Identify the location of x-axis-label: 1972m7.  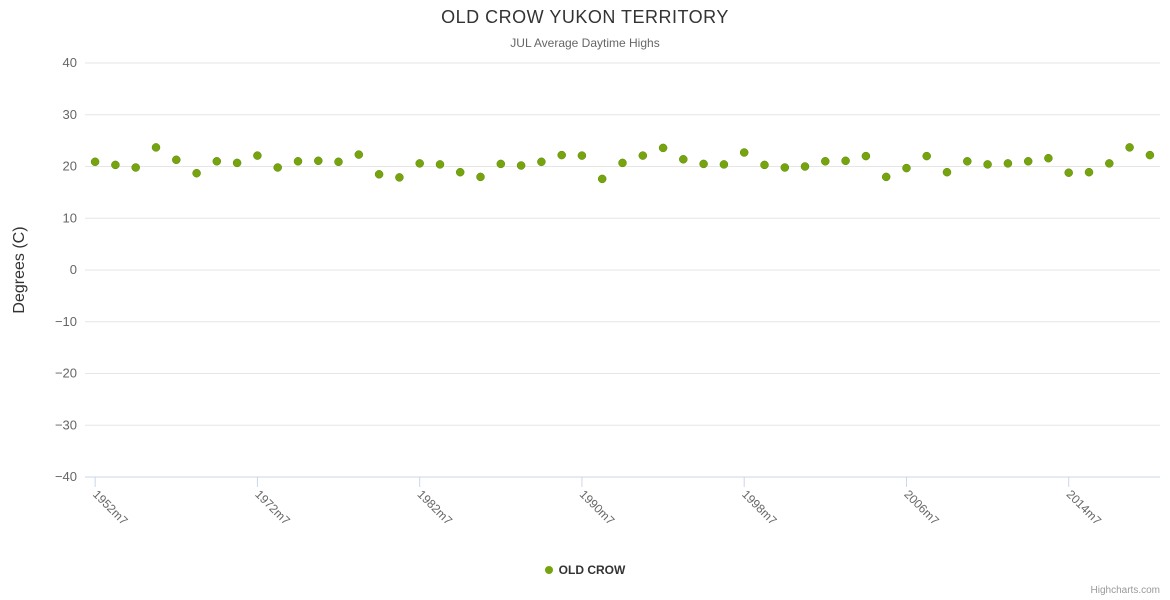
(272, 507).